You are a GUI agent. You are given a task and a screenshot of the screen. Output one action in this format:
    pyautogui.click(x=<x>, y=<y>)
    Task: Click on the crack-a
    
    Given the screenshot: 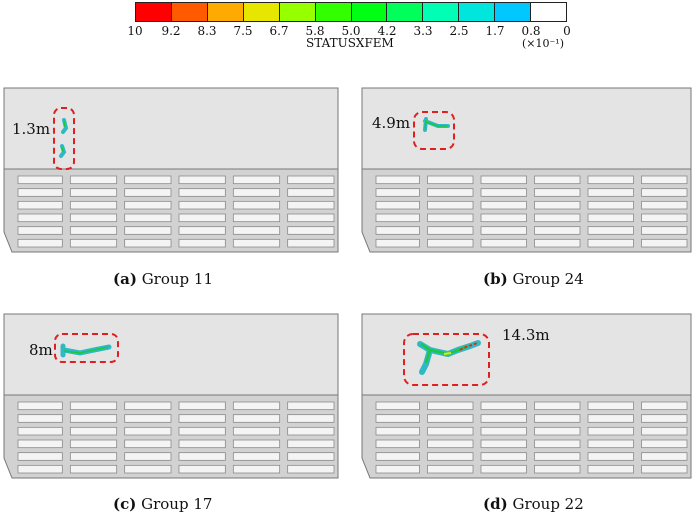 What is the action you would take?
    pyautogui.click(x=64, y=138)
    